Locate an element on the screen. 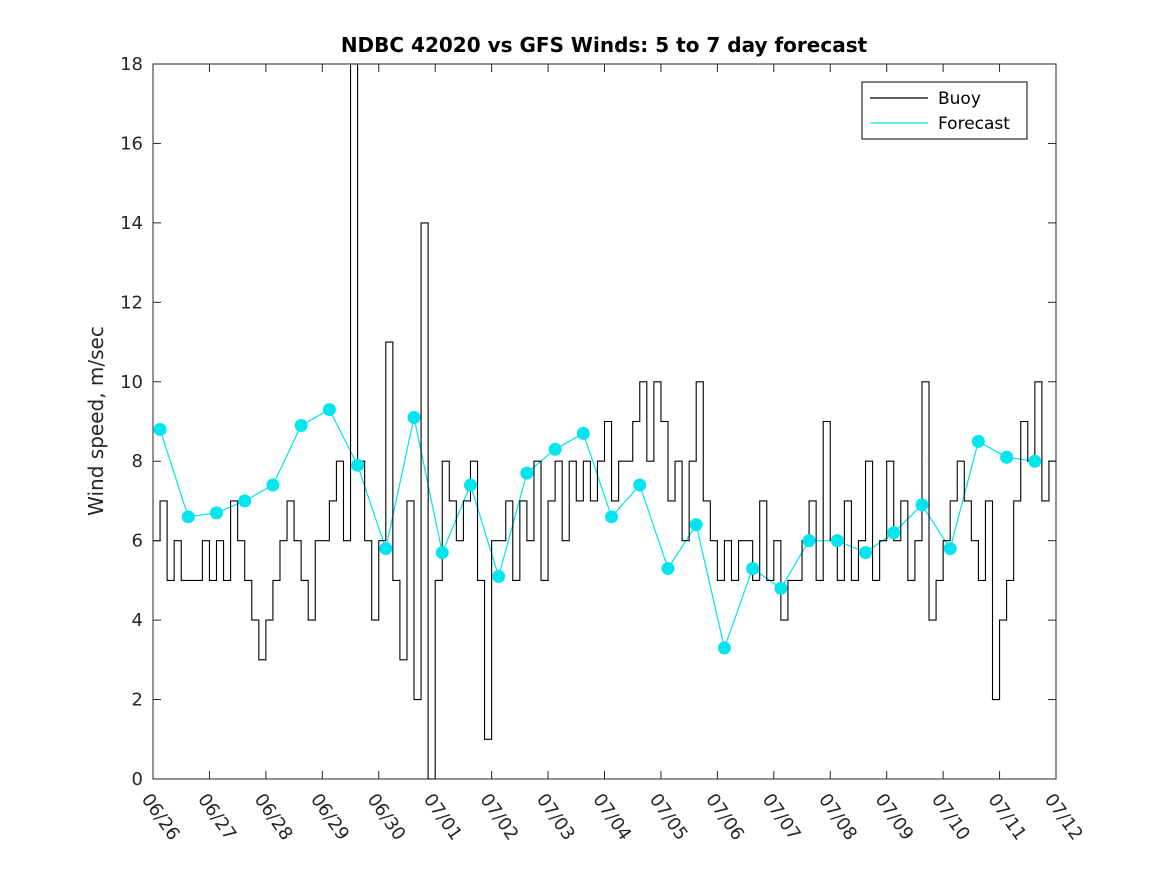 This screenshot has height=875, width=1167. x-tick-label: 07/05 is located at coordinates (668, 817).